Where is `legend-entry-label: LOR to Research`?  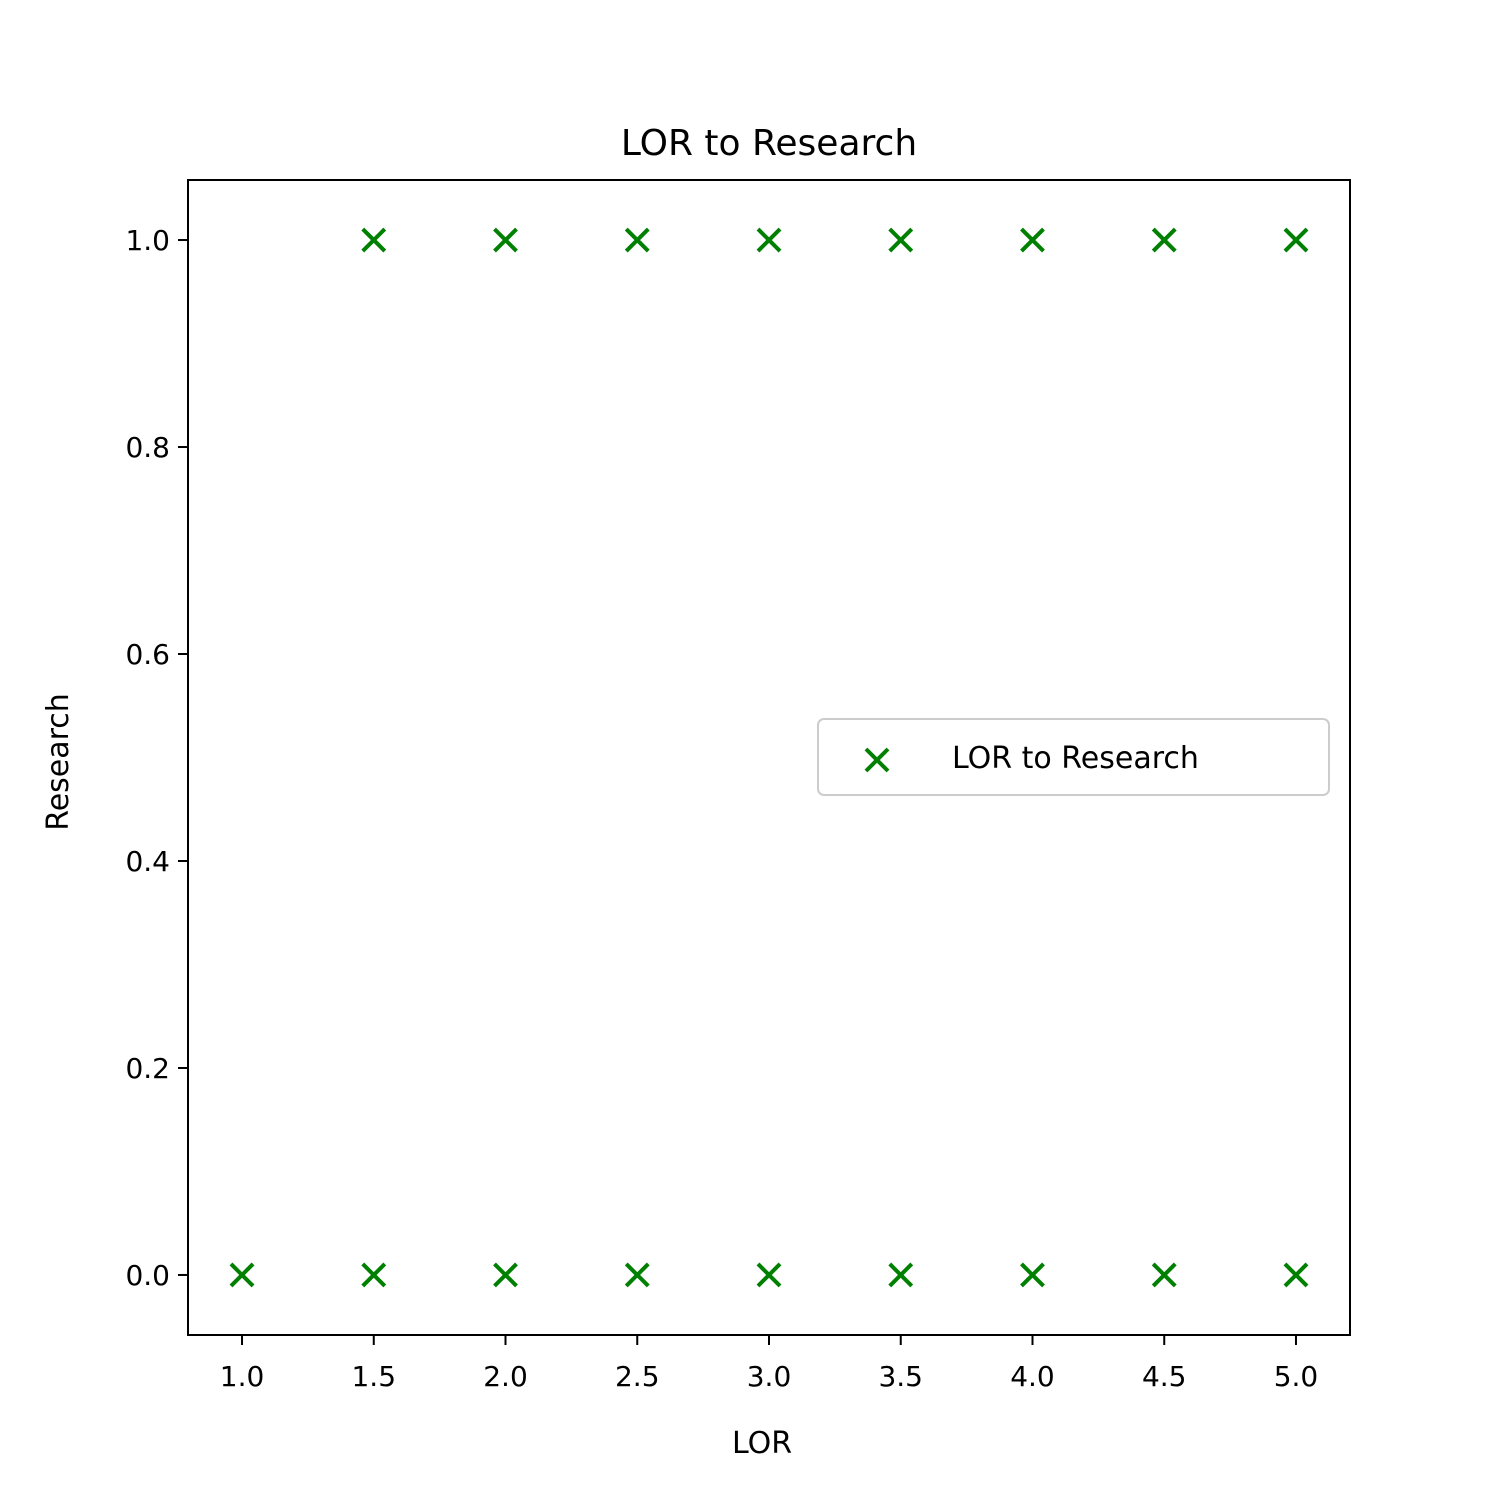 legend-entry-label: LOR to Research is located at coordinates (1075, 758).